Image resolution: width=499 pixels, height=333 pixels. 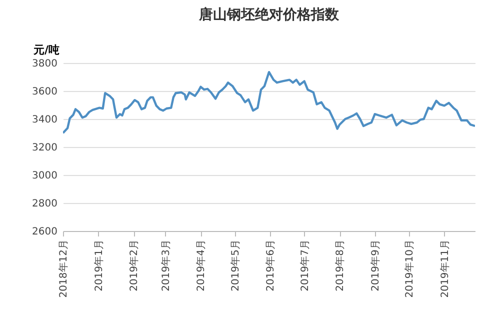 I want to click on y-tick-label: 3000, so click(x=45, y=176).